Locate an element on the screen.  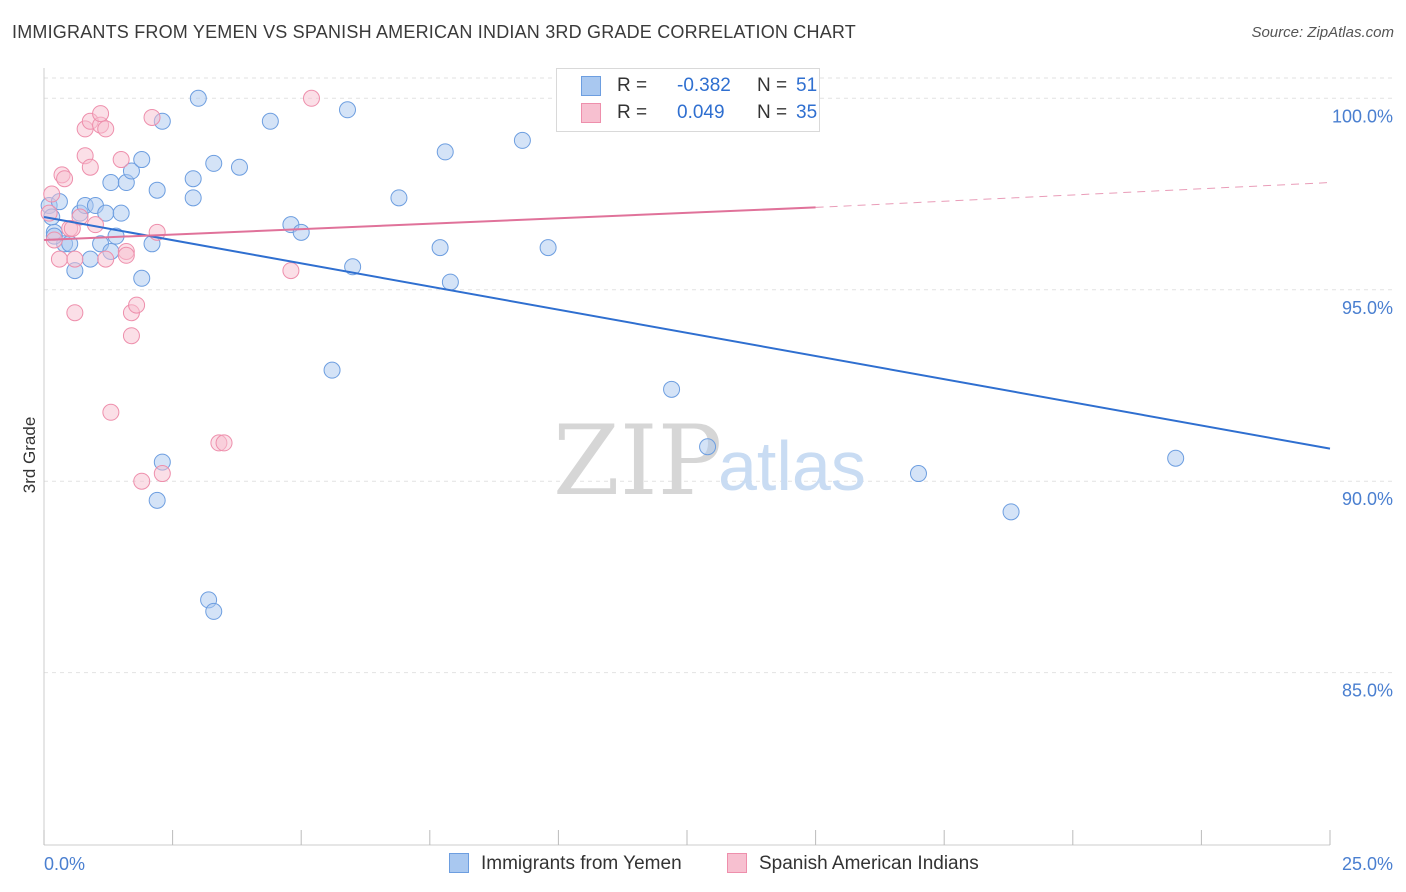
watermark: ZIP atlas is located at coordinates (709, 461).